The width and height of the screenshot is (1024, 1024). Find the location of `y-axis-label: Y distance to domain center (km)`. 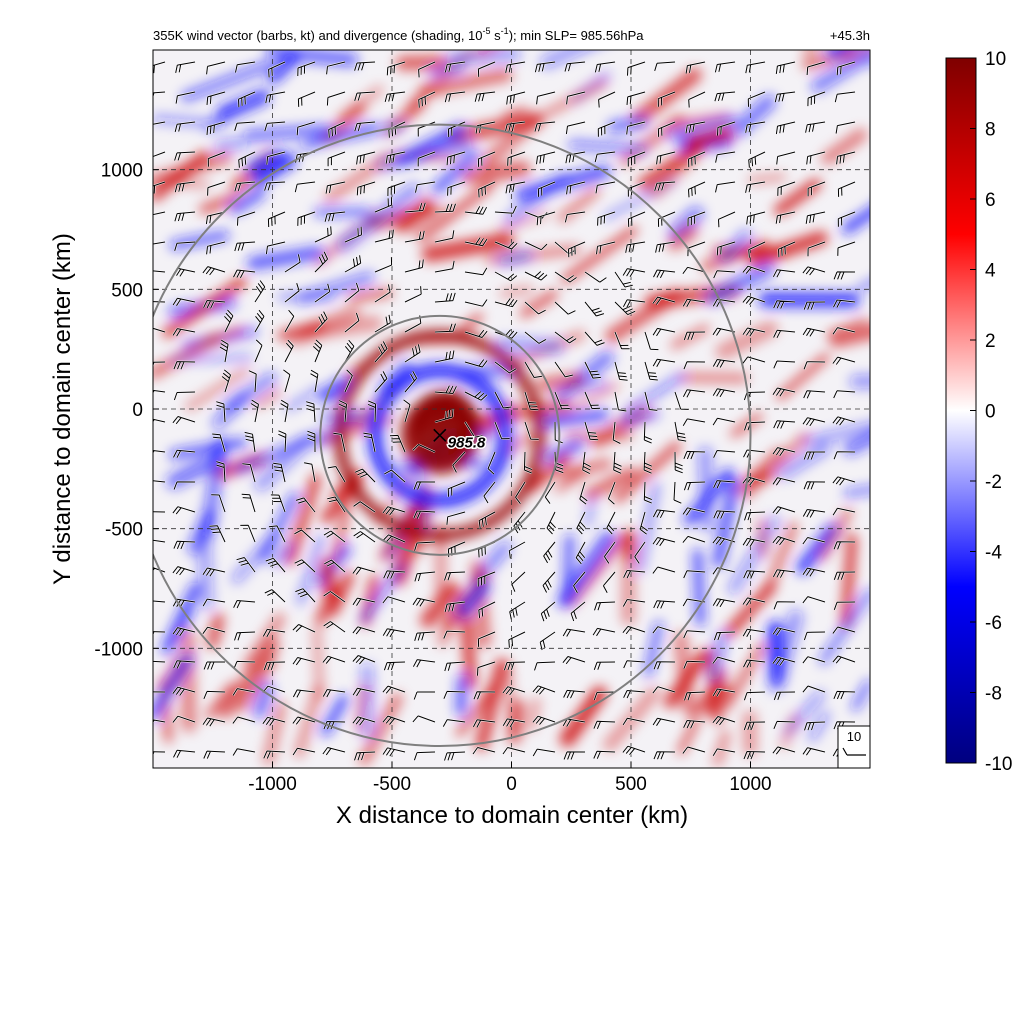

y-axis-label: Y distance to domain center (km) is located at coordinates (62, 409).